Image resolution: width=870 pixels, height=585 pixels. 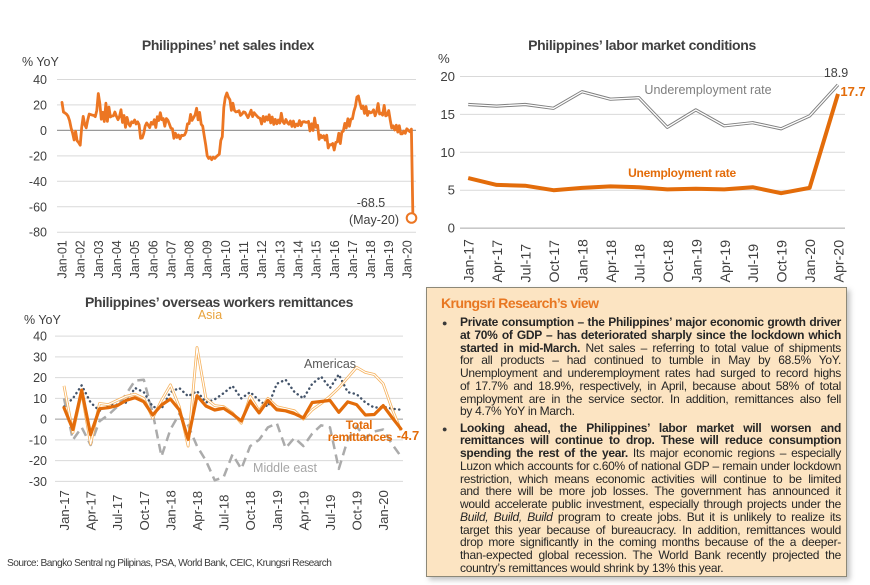 What do you see at coordinates (335, 259) in the screenshot?
I see `svg-text: Jan-16` at bounding box center [335, 259].